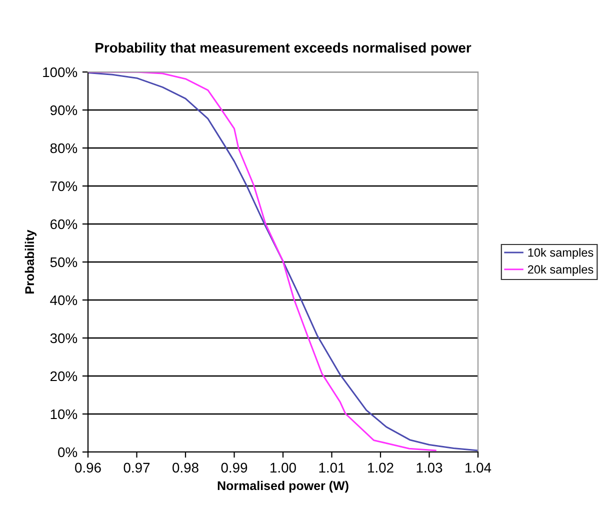  I want to click on x-tick-label: 1.00, so click(283, 467).